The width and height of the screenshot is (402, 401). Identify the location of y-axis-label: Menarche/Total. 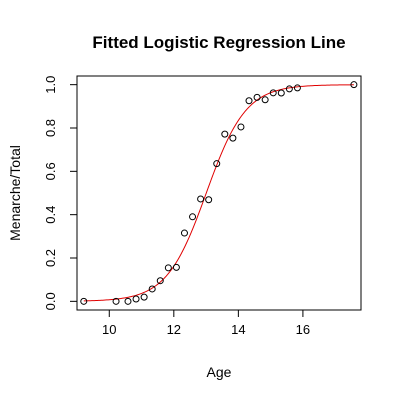
(15, 193).